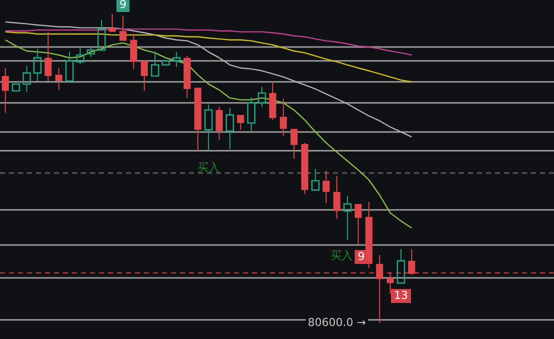 The height and width of the screenshot is (339, 554). Describe the element at coordinates (122, 5) in the screenshot. I see `text: 9` at that location.